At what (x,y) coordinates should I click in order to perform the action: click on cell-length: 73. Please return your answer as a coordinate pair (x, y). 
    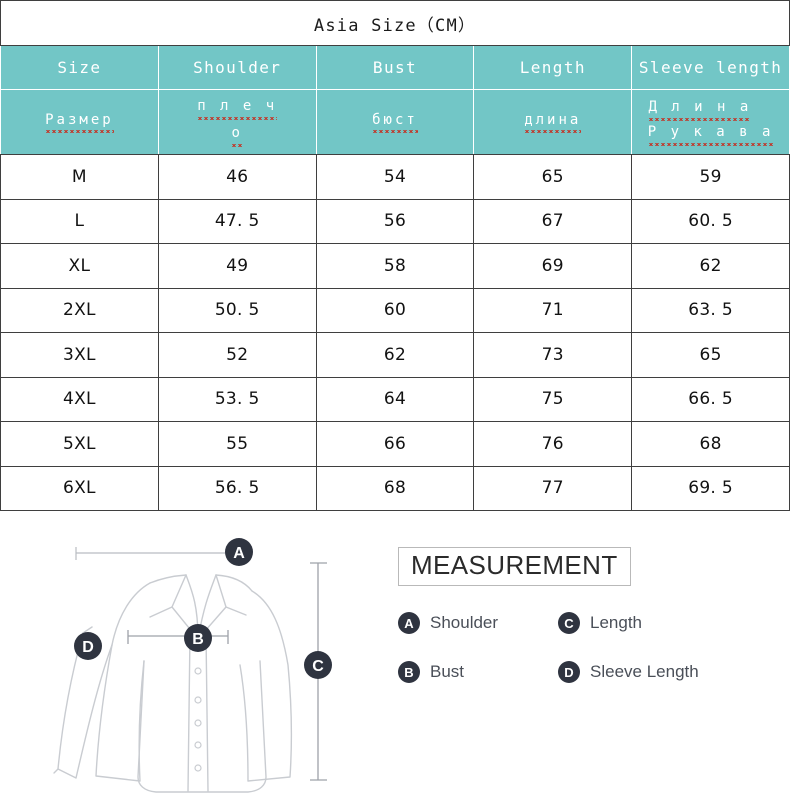
    Looking at the image, I should click on (553, 355).